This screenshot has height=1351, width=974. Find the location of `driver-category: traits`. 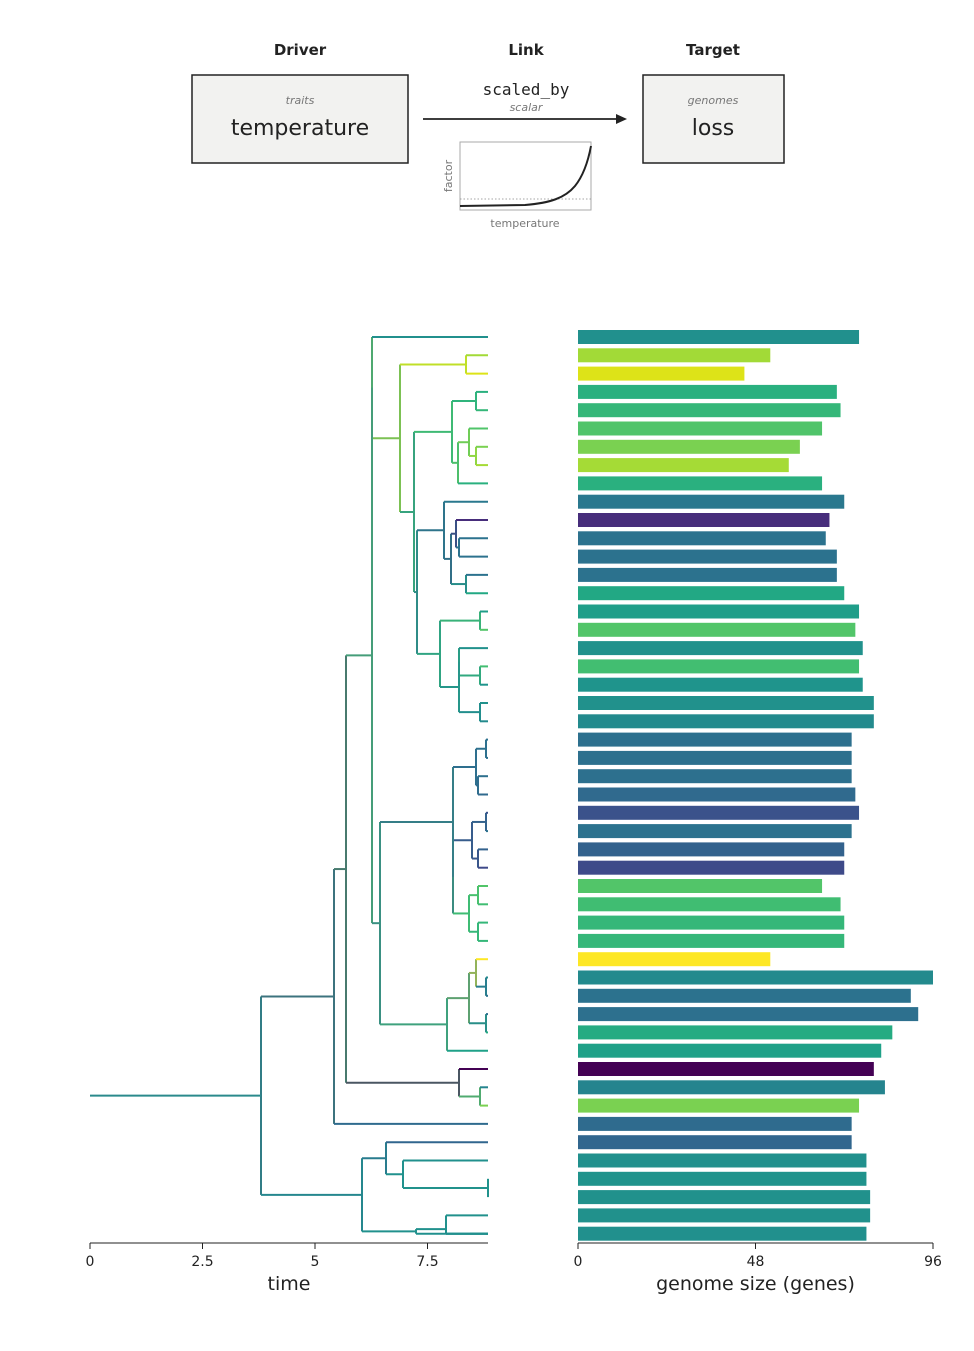

driver-category: traits is located at coordinates (300, 100).